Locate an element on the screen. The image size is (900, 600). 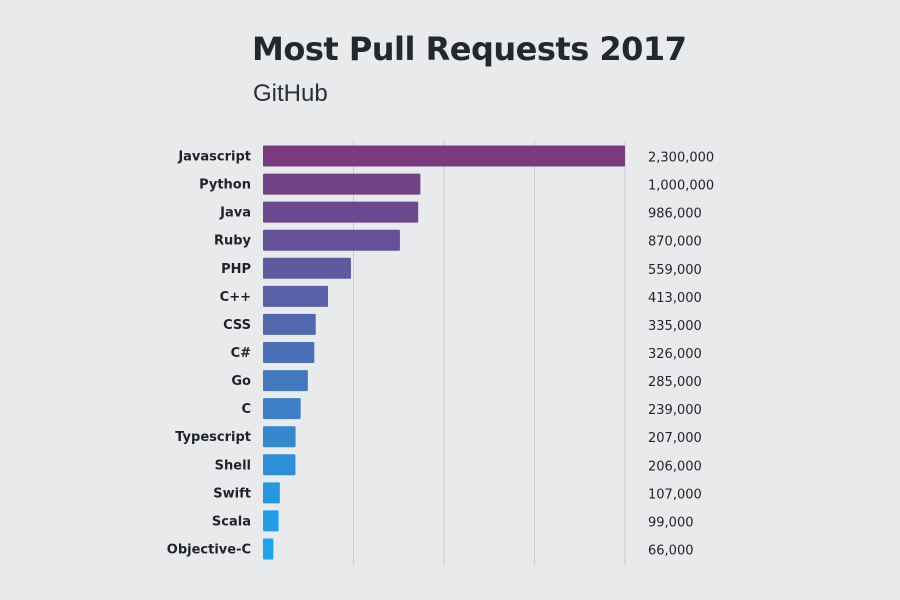
value-label-php: 559,000 is located at coordinates (675, 270).